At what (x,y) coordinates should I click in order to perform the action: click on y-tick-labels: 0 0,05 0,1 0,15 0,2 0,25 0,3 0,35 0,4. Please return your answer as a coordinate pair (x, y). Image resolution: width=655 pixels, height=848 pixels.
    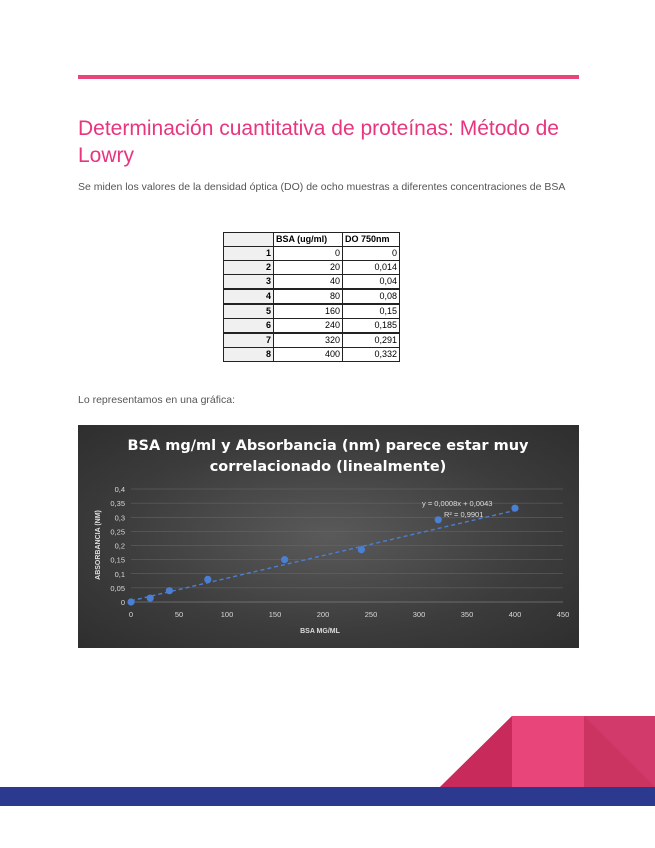
    Looking at the image, I should click on (117, 546).